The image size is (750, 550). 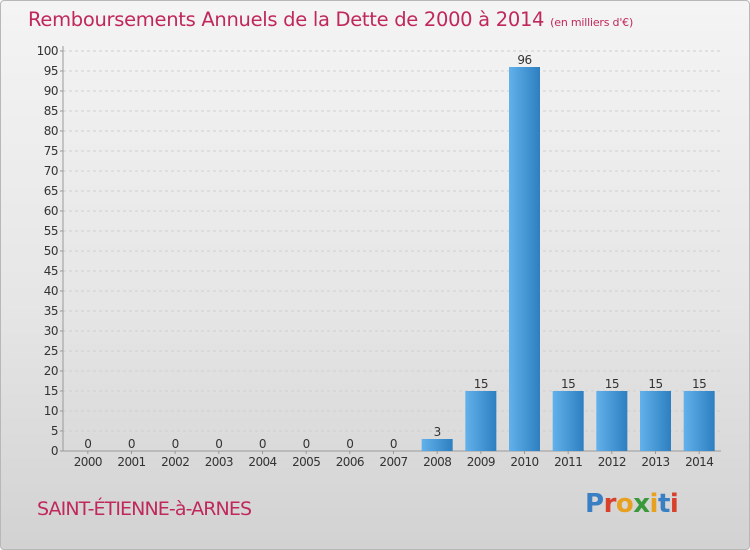 I want to click on x-tick-label: 2012, so click(x=612, y=462).